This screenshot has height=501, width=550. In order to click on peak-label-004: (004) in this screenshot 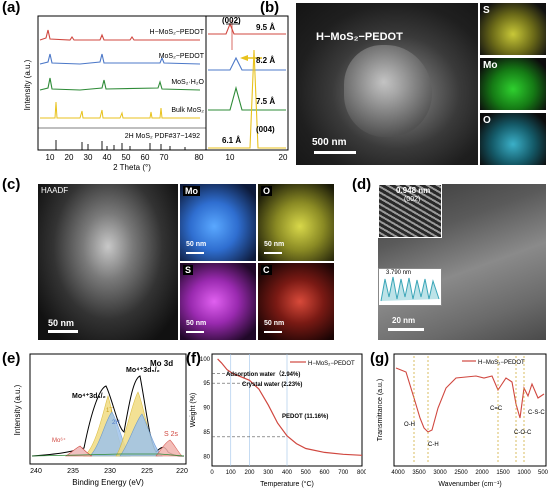, I will do `click(265, 129)`.